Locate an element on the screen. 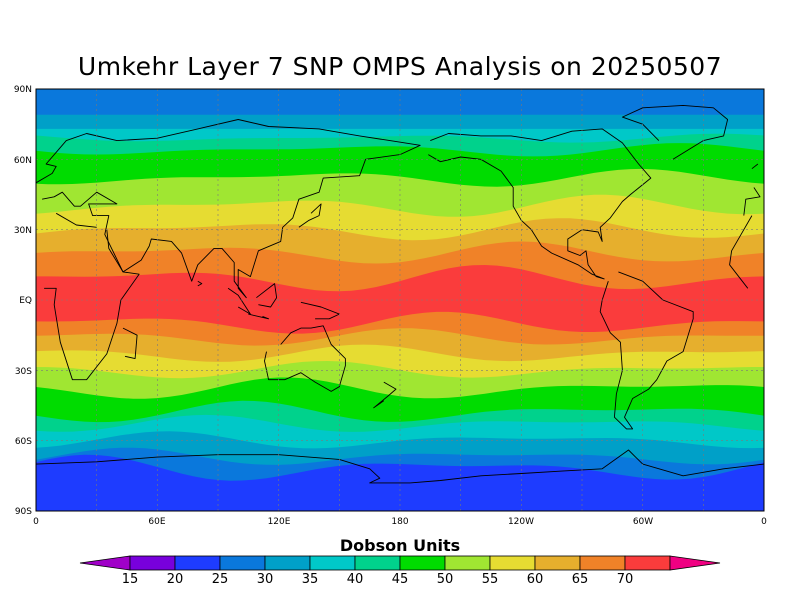 This screenshot has height=600, width=800. colorbar-tick-label: 30 is located at coordinates (265, 579).